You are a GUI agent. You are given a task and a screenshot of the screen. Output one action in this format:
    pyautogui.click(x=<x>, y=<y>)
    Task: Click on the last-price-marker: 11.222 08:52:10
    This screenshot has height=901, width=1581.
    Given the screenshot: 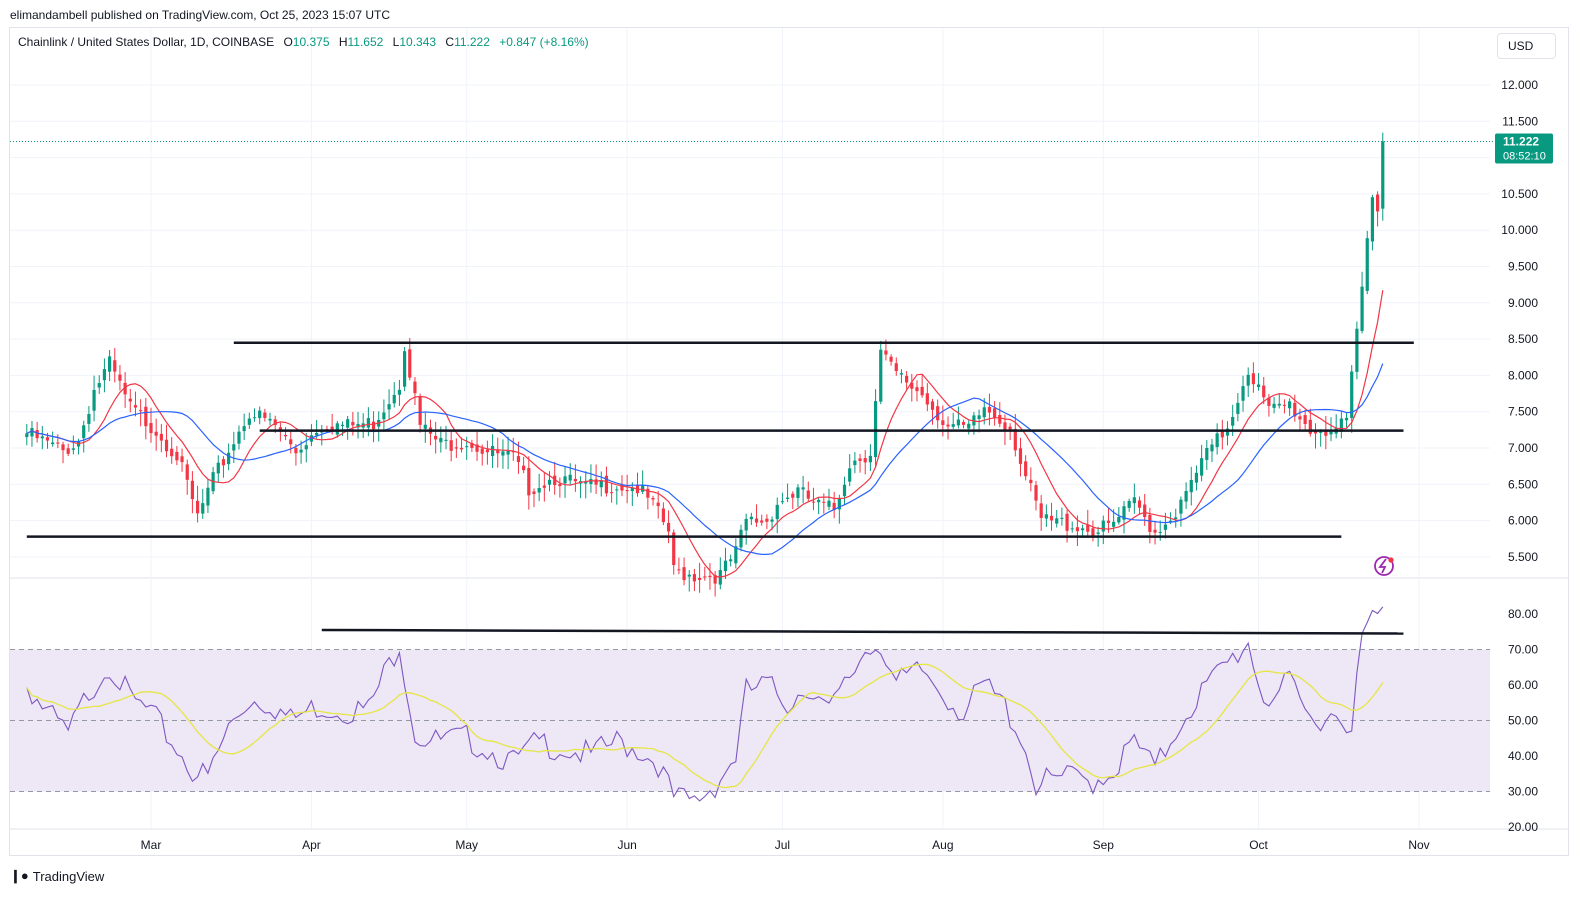 What is the action you would take?
    pyautogui.click(x=781, y=148)
    